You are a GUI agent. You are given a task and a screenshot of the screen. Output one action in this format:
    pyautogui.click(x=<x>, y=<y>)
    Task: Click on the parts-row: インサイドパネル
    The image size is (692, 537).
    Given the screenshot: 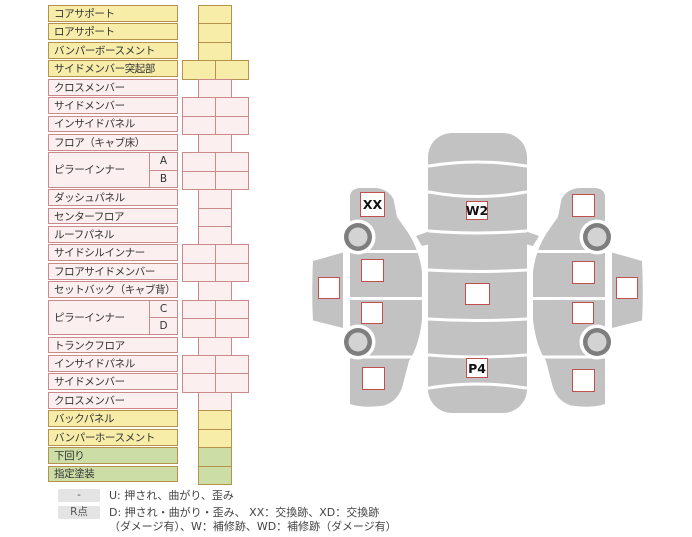 What is the action you would take?
    pyautogui.click(x=150, y=125)
    